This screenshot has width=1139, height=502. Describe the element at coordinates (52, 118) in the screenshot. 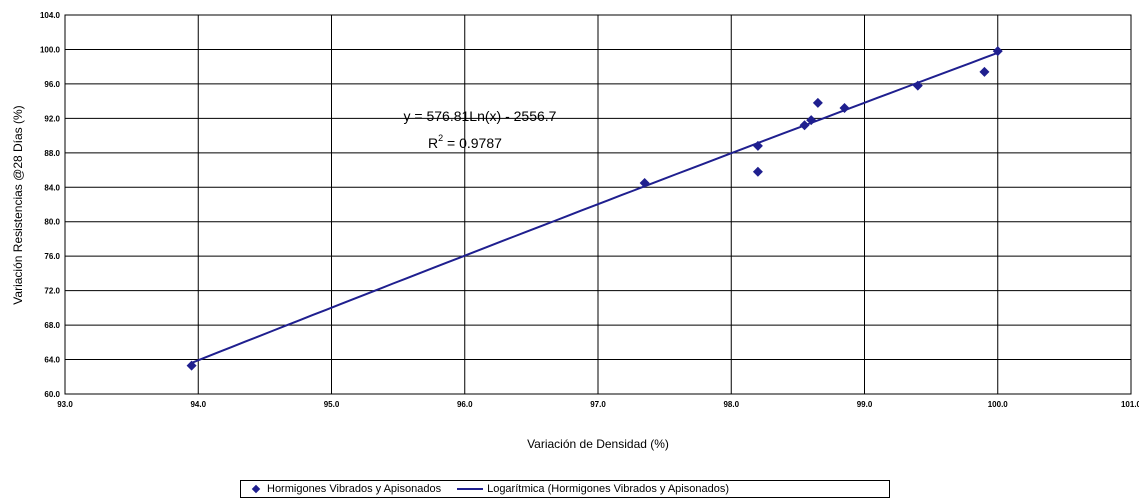

I see `y-tick-label: 92.0` at that location.